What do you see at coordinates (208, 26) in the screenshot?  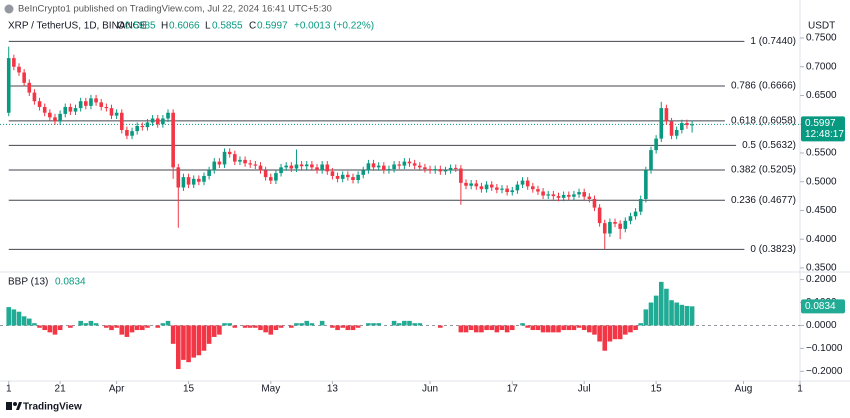 I see `ohlc-label: L` at bounding box center [208, 26].